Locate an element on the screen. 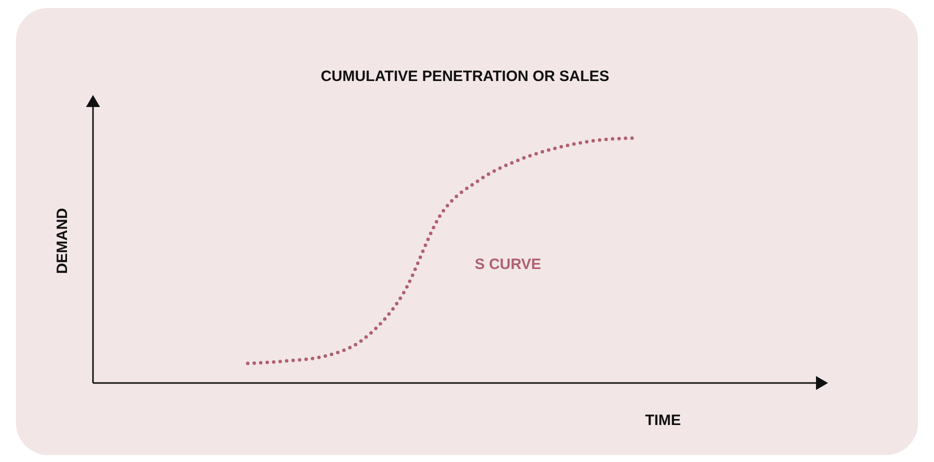  chart-title: CUMULATIVE PENETRATION OR SALES is located at coordinates (465, 76).